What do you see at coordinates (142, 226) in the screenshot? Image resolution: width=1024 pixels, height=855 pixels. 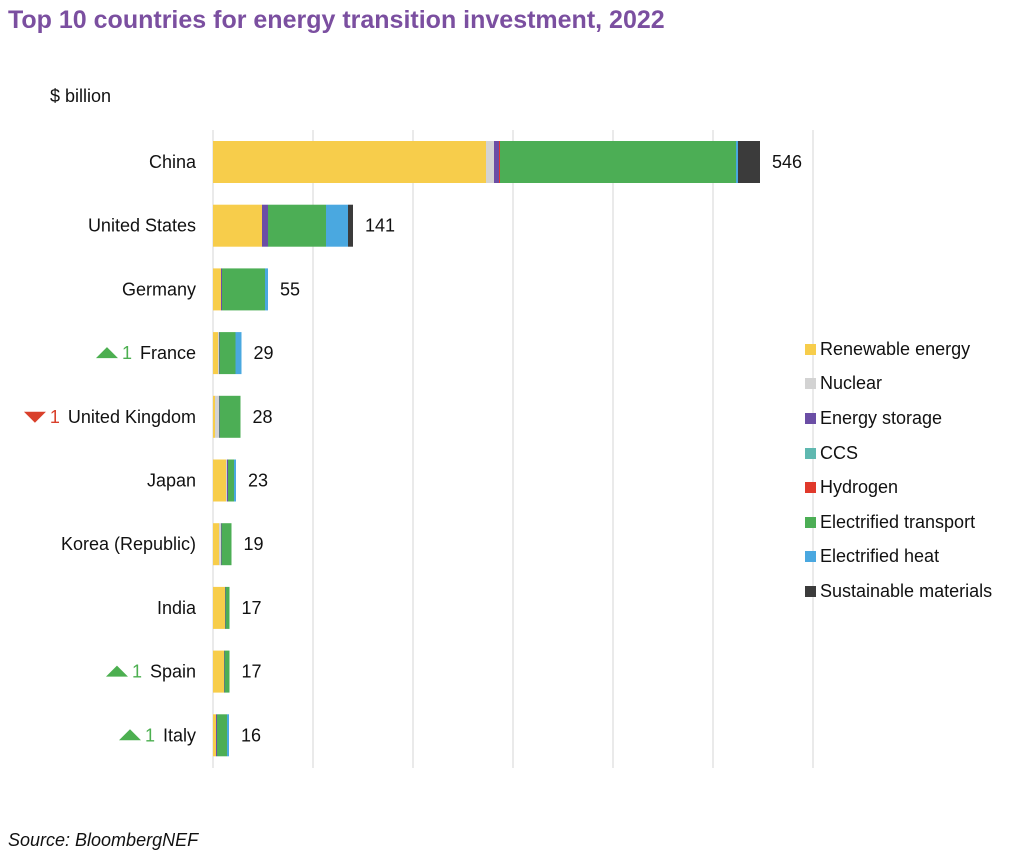 I see `category-label: United States` at bounding box center [142, 226].